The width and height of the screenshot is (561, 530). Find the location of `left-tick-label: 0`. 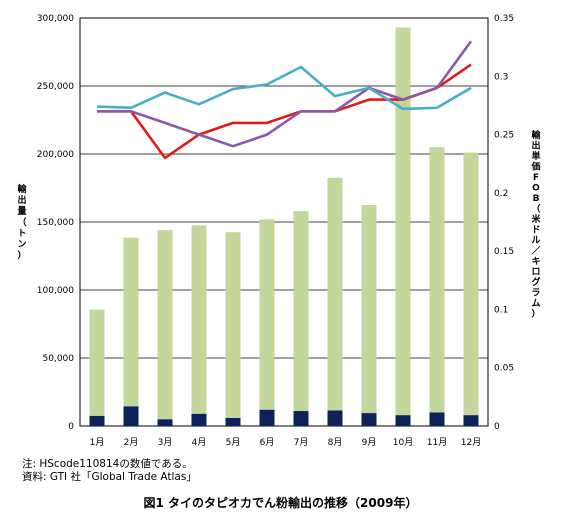

left-tick-label: 0 is located at coordinates (71, 427).